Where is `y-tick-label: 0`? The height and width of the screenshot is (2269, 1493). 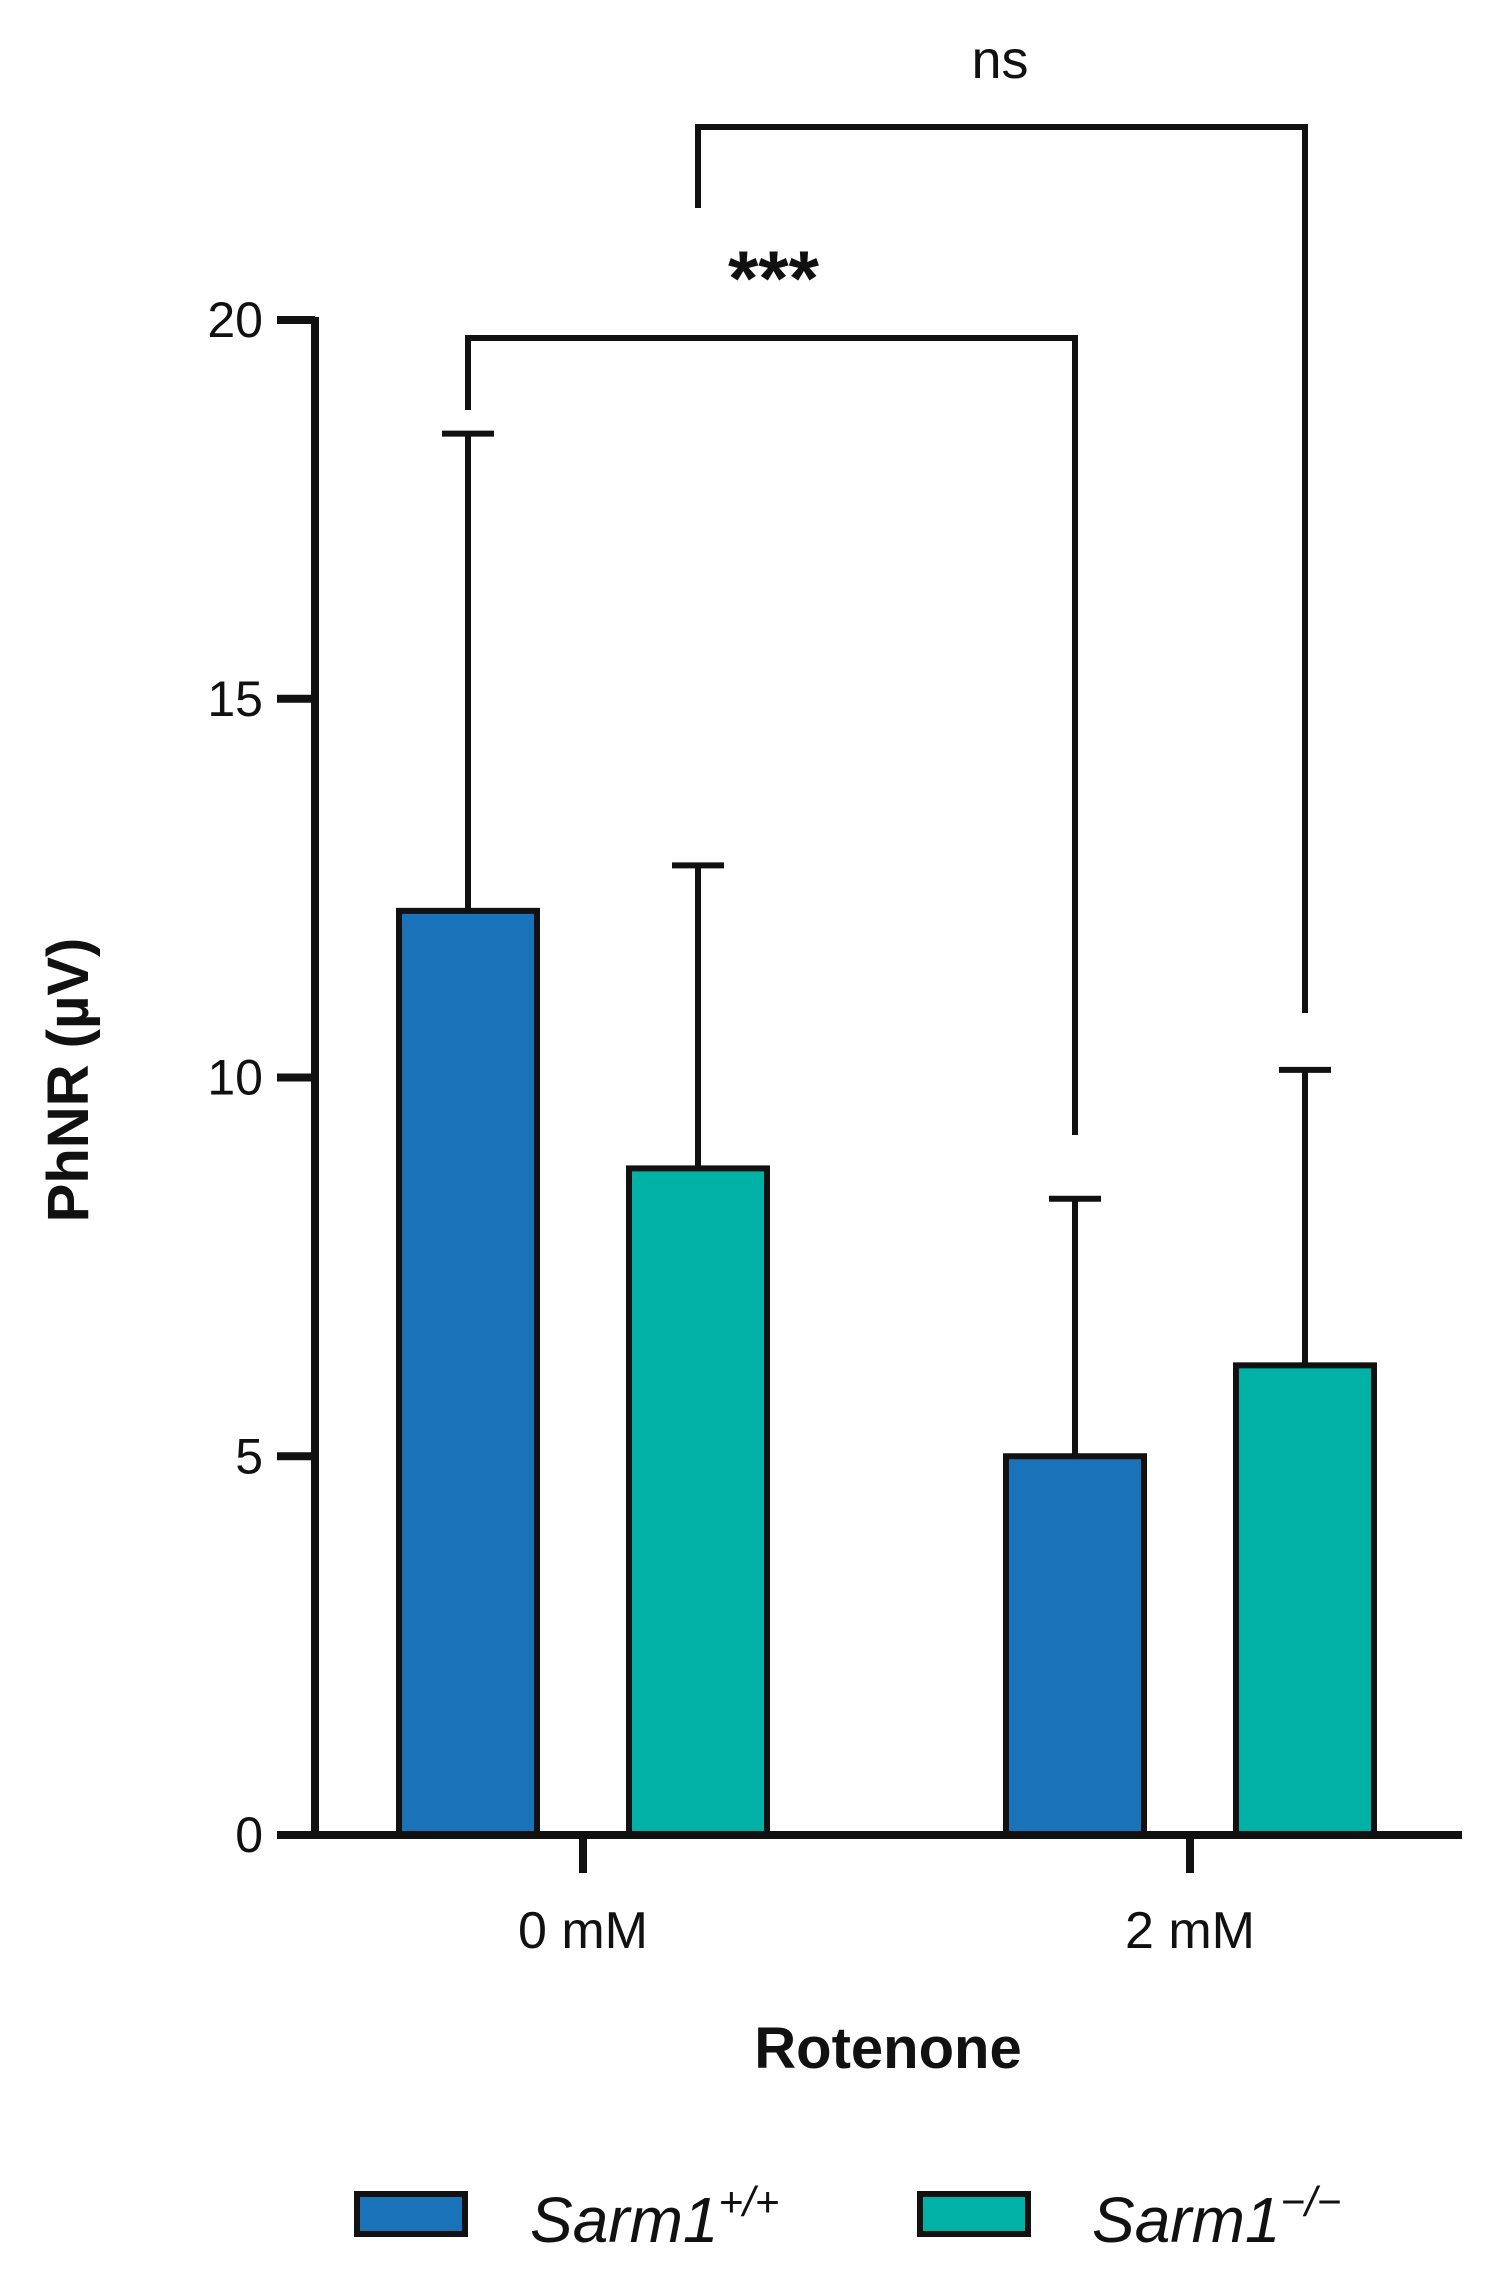
y-tick-label: 0 is located at coordinates (249, 1835).